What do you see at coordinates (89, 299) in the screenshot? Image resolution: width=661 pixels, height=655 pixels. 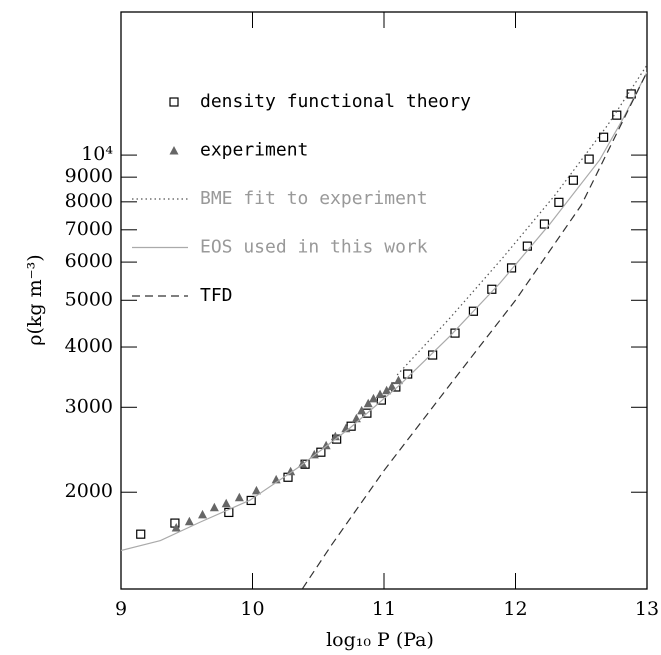 I see `y-tick-label: 5000` at bounding box center [89, 299].